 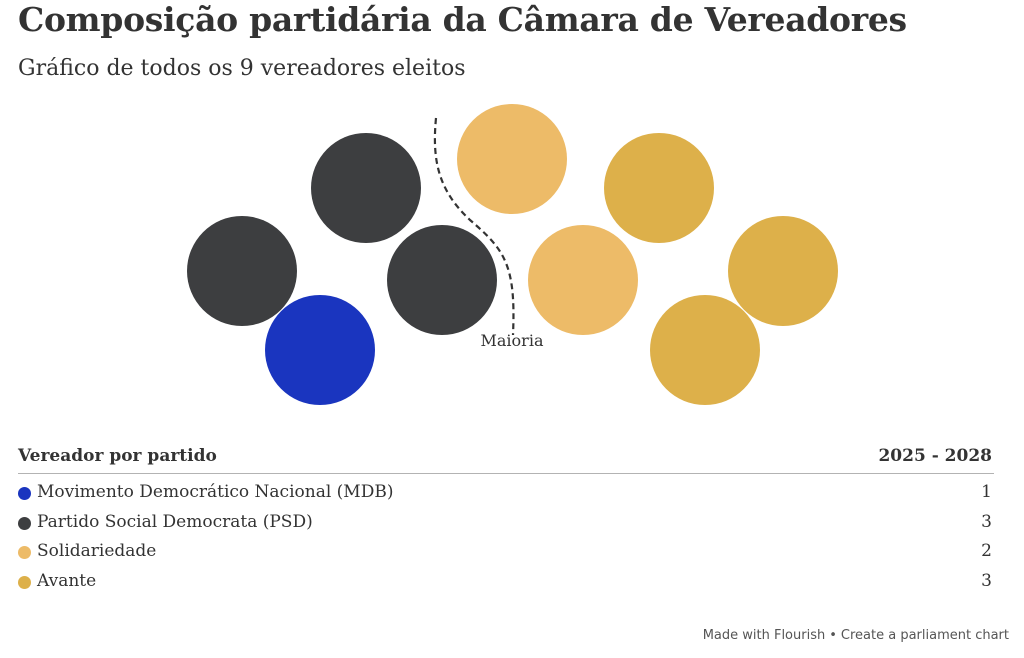 What do you see at coordinates (506, 494) in the screenshot?
I see `party-row: Movimento Democrático Nacional (MDB) 1` at bounding box center [506, 494].